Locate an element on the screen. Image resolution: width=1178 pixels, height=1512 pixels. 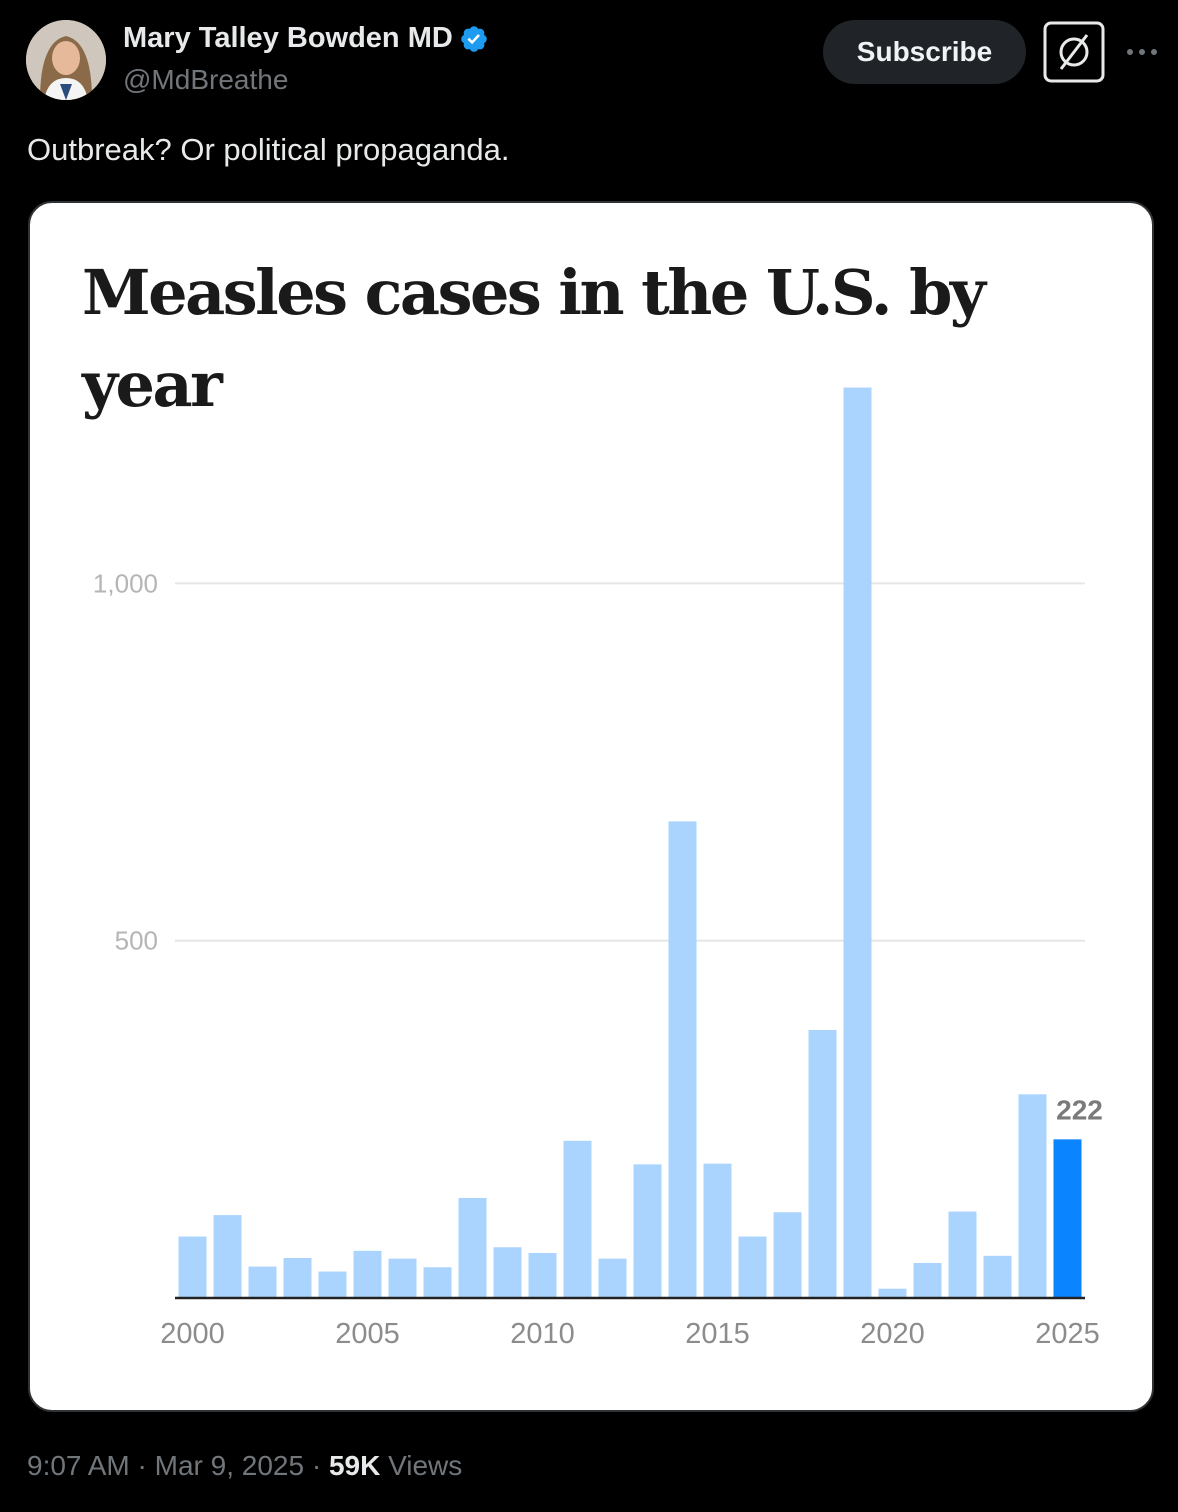
bar-2021 is located at coordinates (927, 1280).